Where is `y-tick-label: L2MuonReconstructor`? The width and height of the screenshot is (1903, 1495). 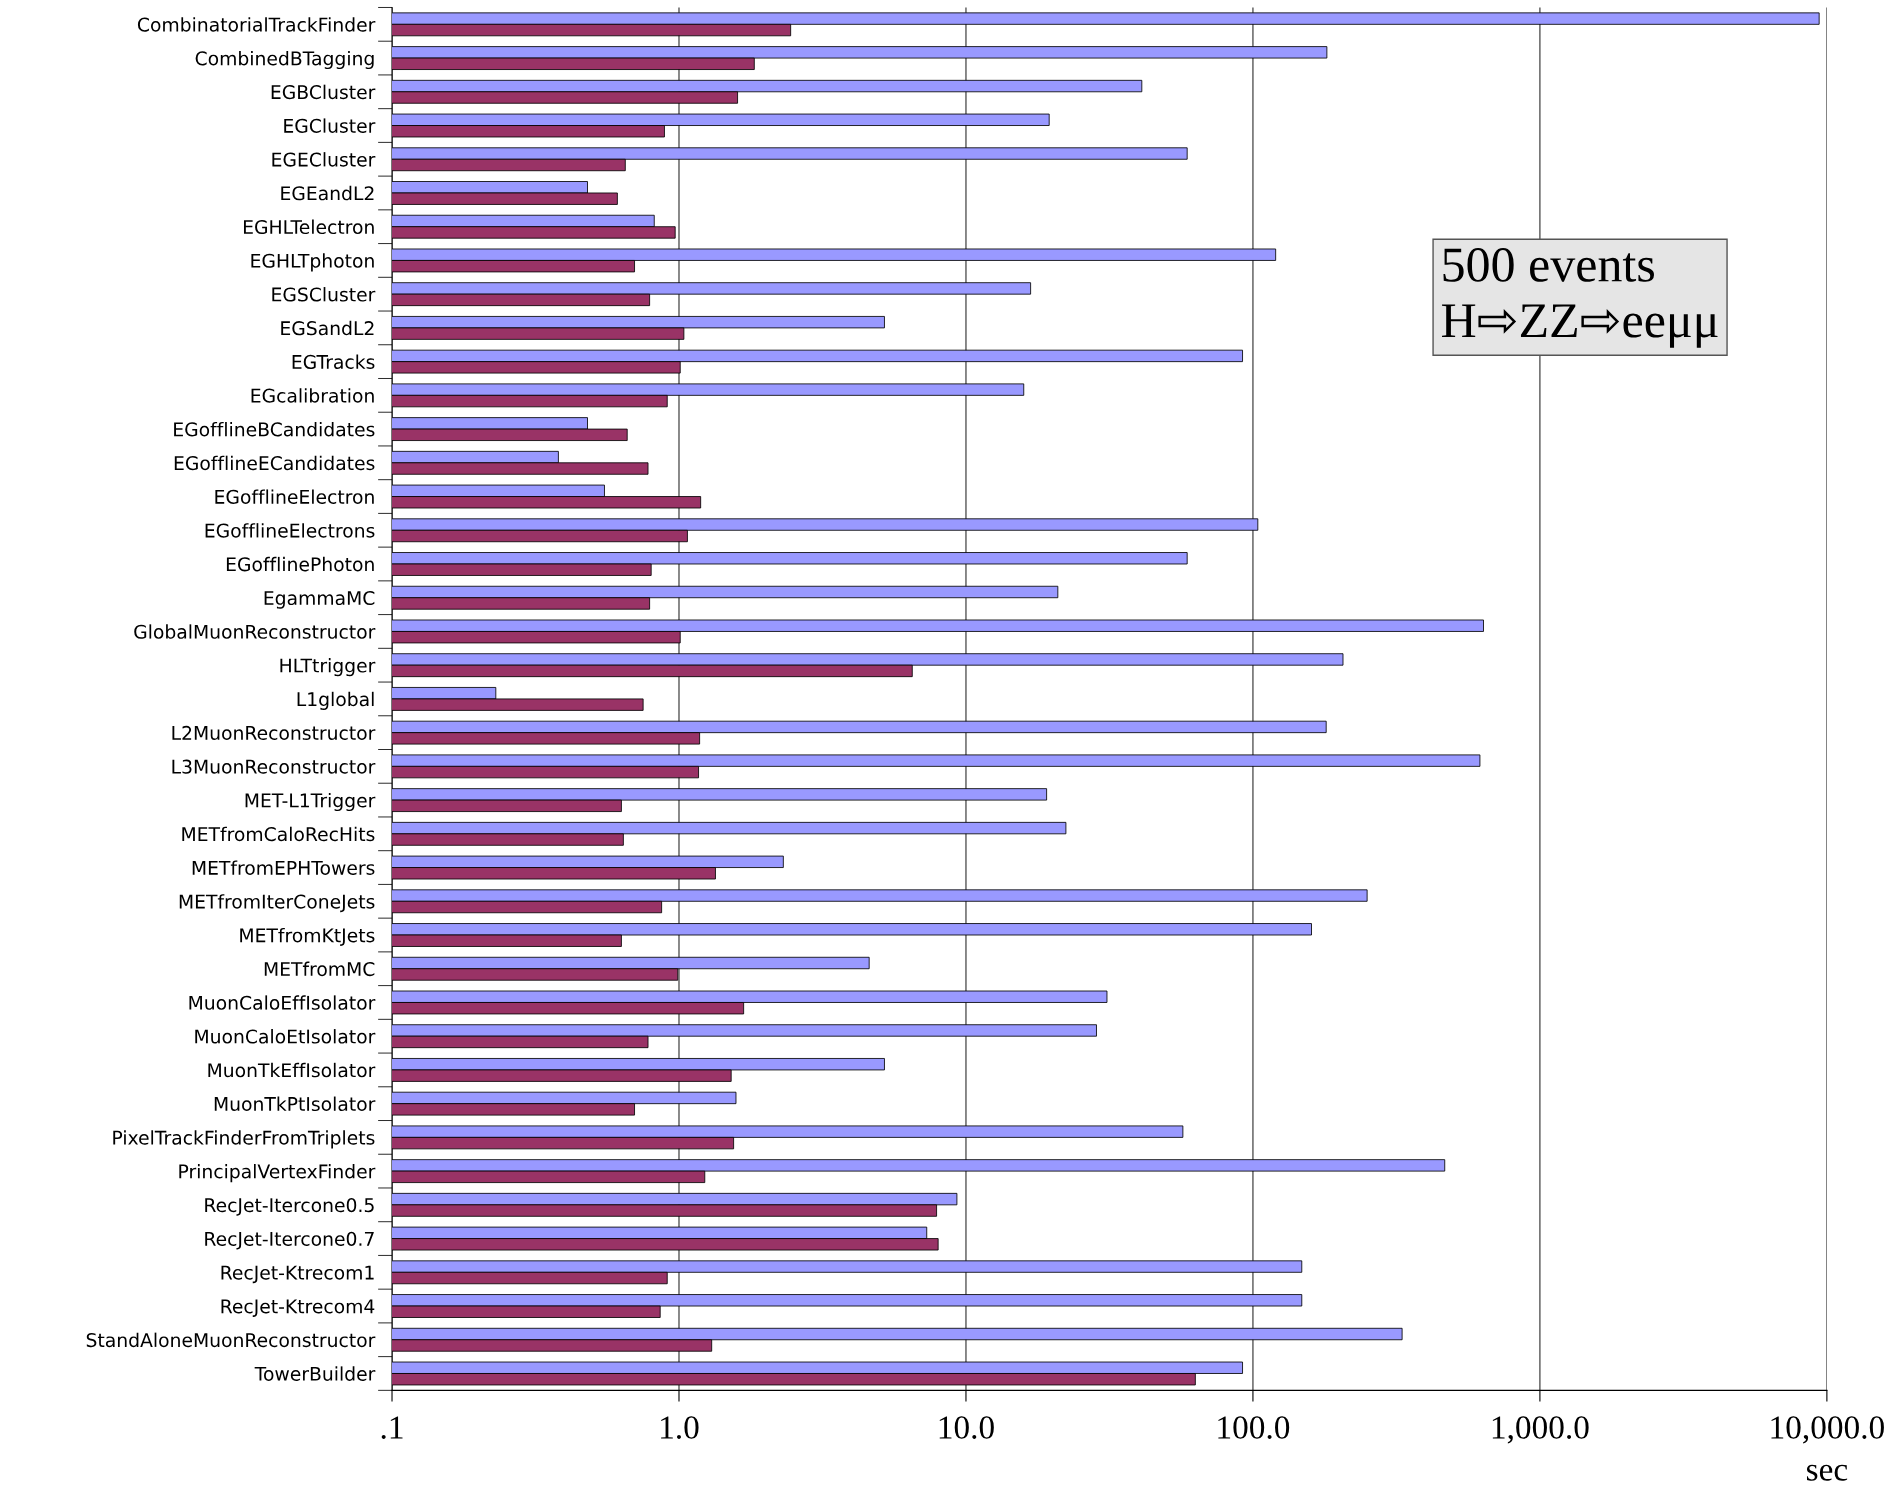 y-tick-label: L2MuonReconstructor is located at coordinates (274, 733).